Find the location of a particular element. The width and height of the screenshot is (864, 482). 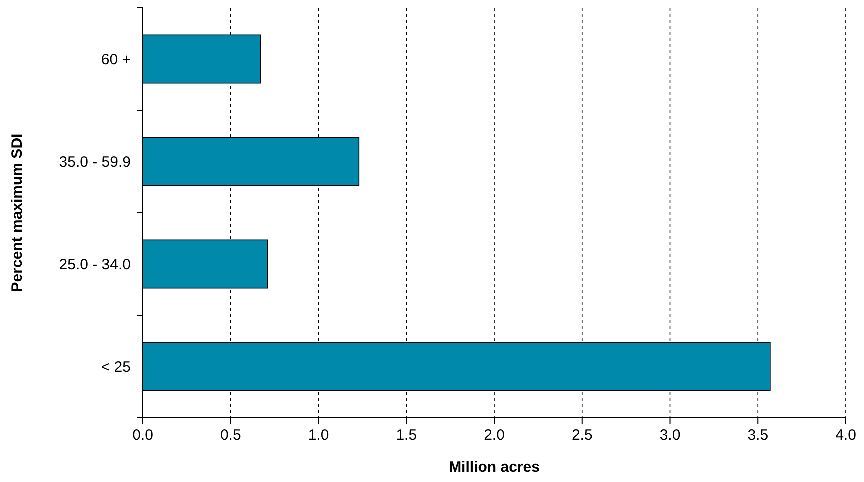

x-tick-label: 0.0 is located at coordinates (143, 435).